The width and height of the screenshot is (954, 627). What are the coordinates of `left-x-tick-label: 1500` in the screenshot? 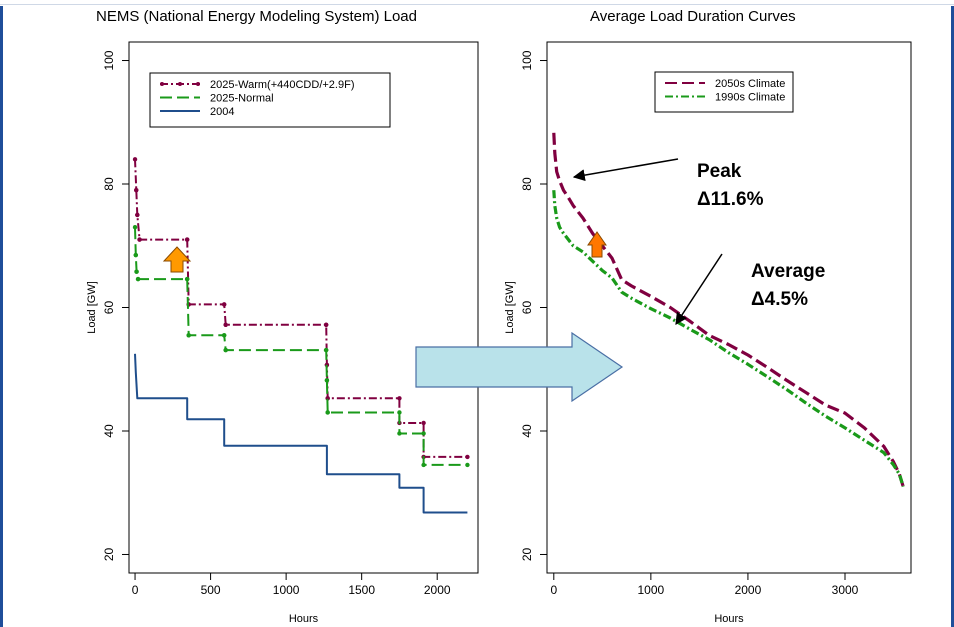 It's located at (361, 590).